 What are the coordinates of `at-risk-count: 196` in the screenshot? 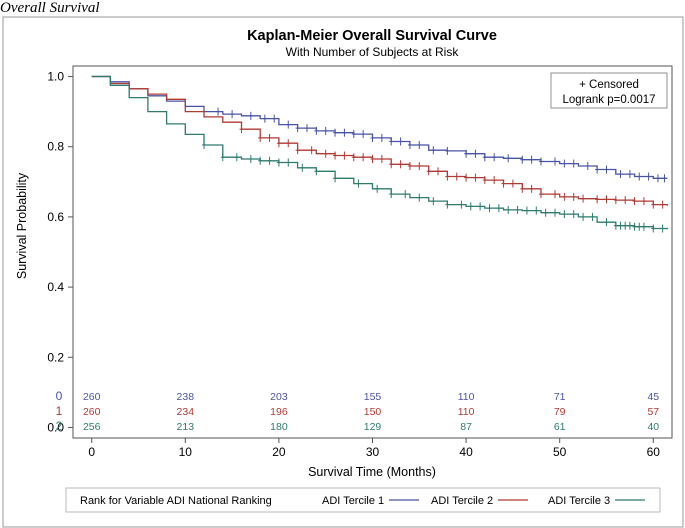 It's located at (279, 412).